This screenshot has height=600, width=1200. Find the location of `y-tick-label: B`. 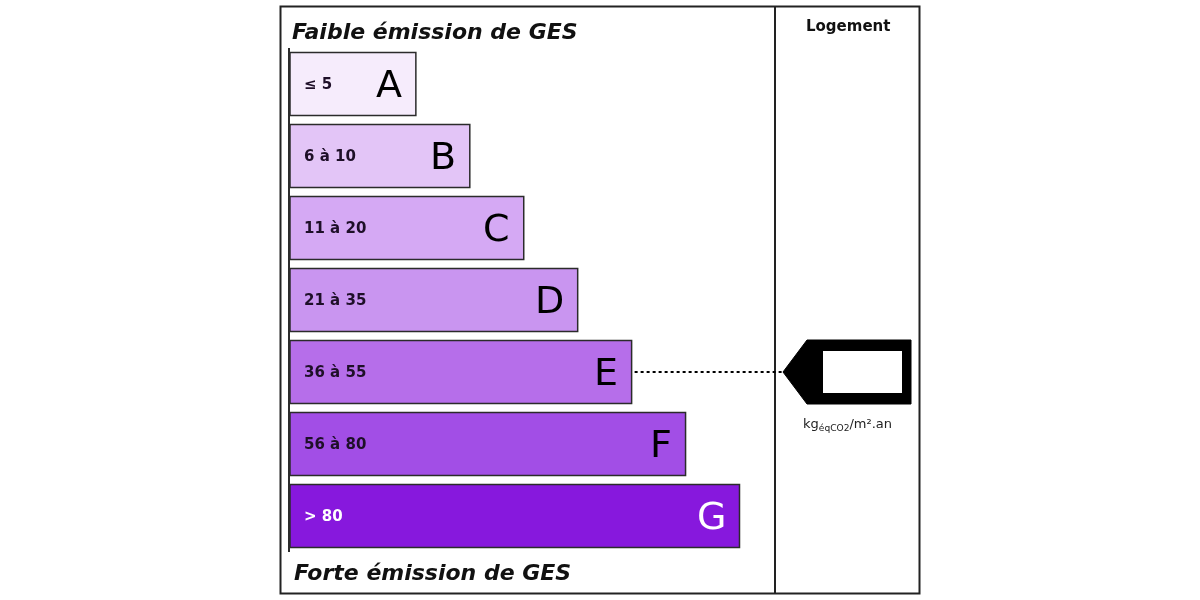

y-tick-label: B is located at coordinates (443, 156).